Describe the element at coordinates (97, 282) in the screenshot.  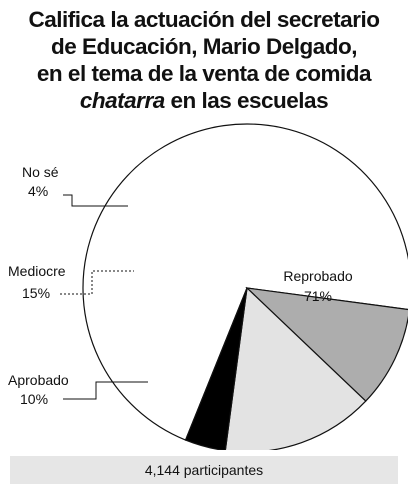
I see `leader-line-mediocre` at that location.